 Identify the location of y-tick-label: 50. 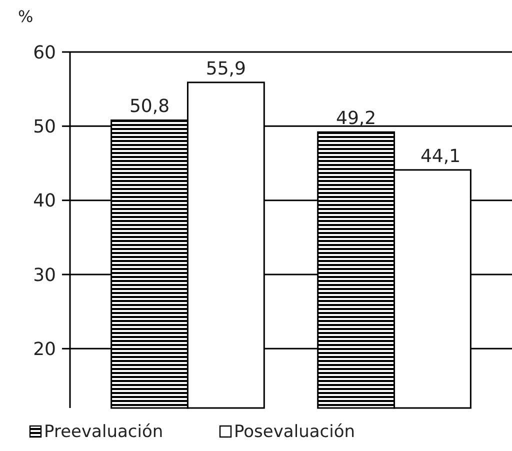
(44, 127).